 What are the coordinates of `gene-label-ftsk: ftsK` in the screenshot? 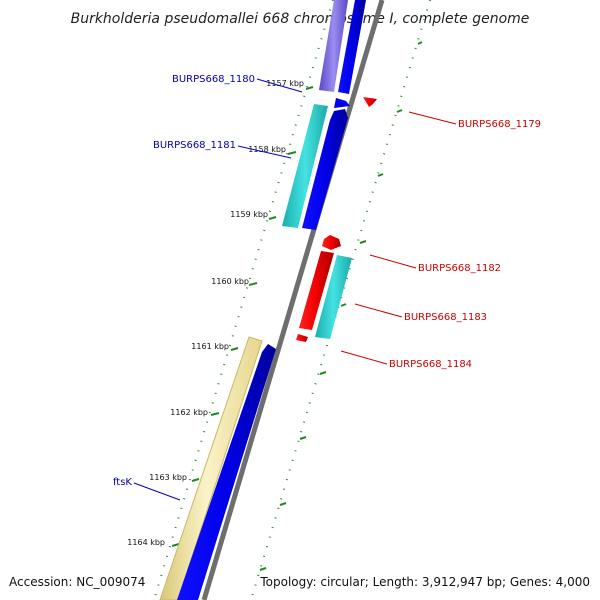 It's located at (122, 482).